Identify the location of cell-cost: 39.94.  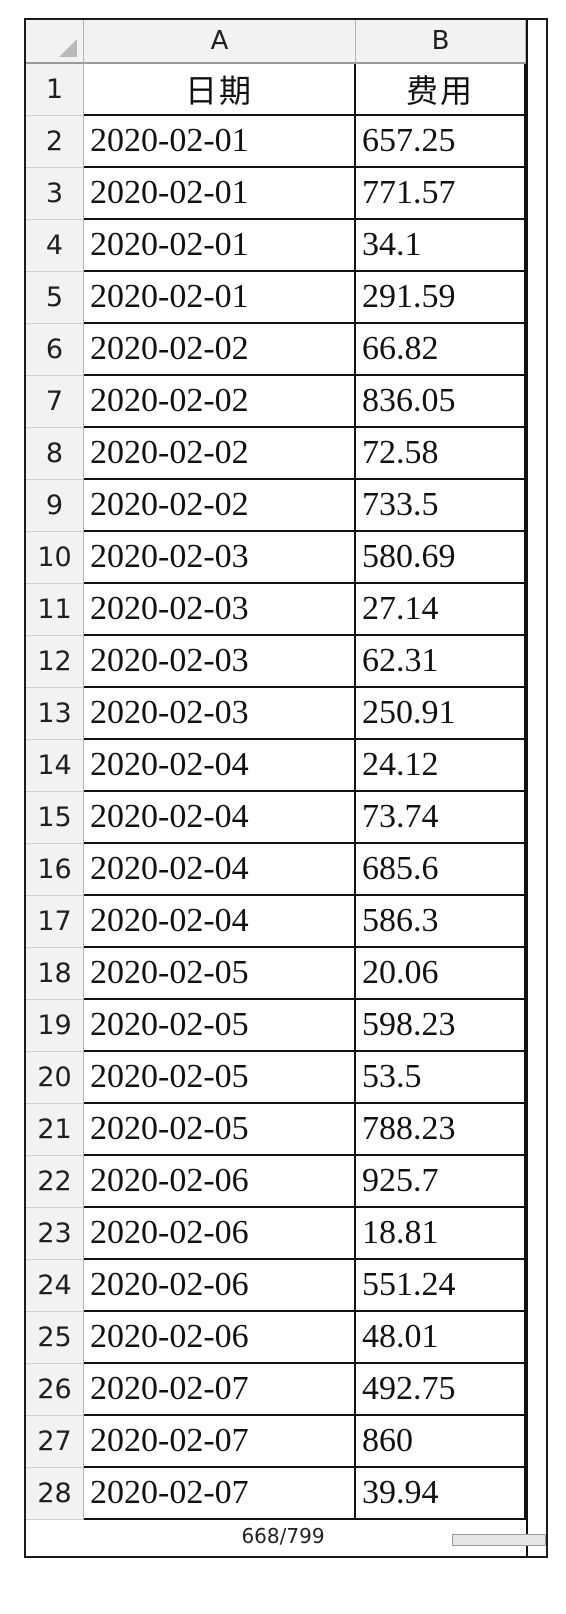
(441, 1494).